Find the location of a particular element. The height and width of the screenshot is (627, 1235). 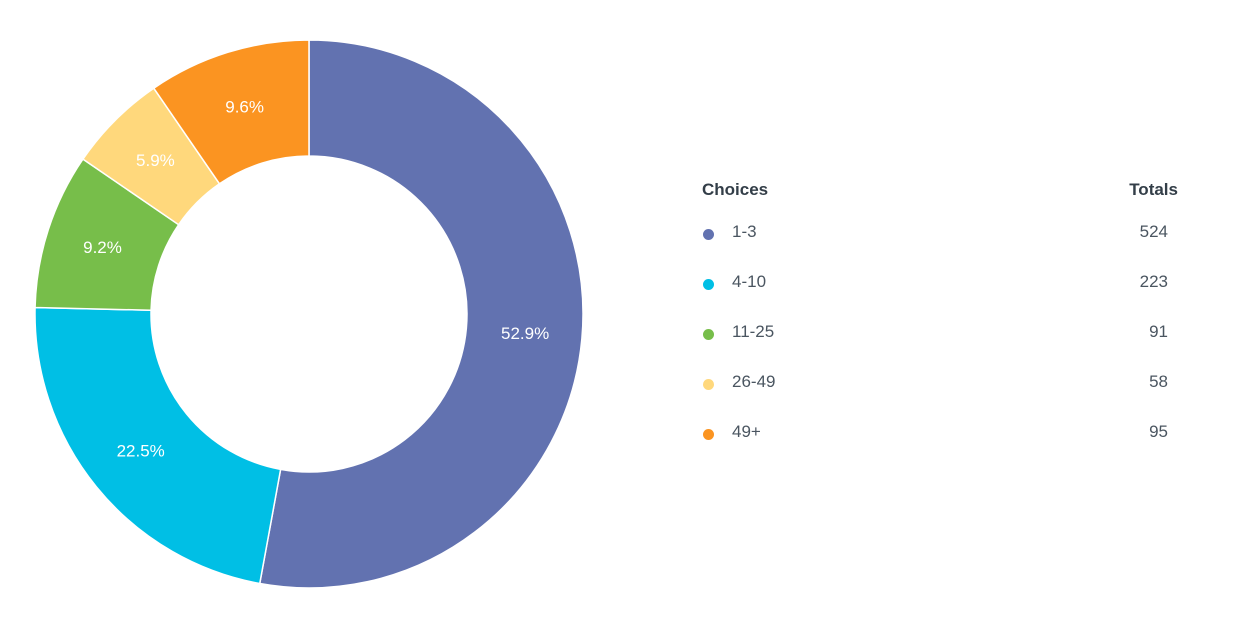

legend-label: 1-3 is located at coordinates (744, 231).